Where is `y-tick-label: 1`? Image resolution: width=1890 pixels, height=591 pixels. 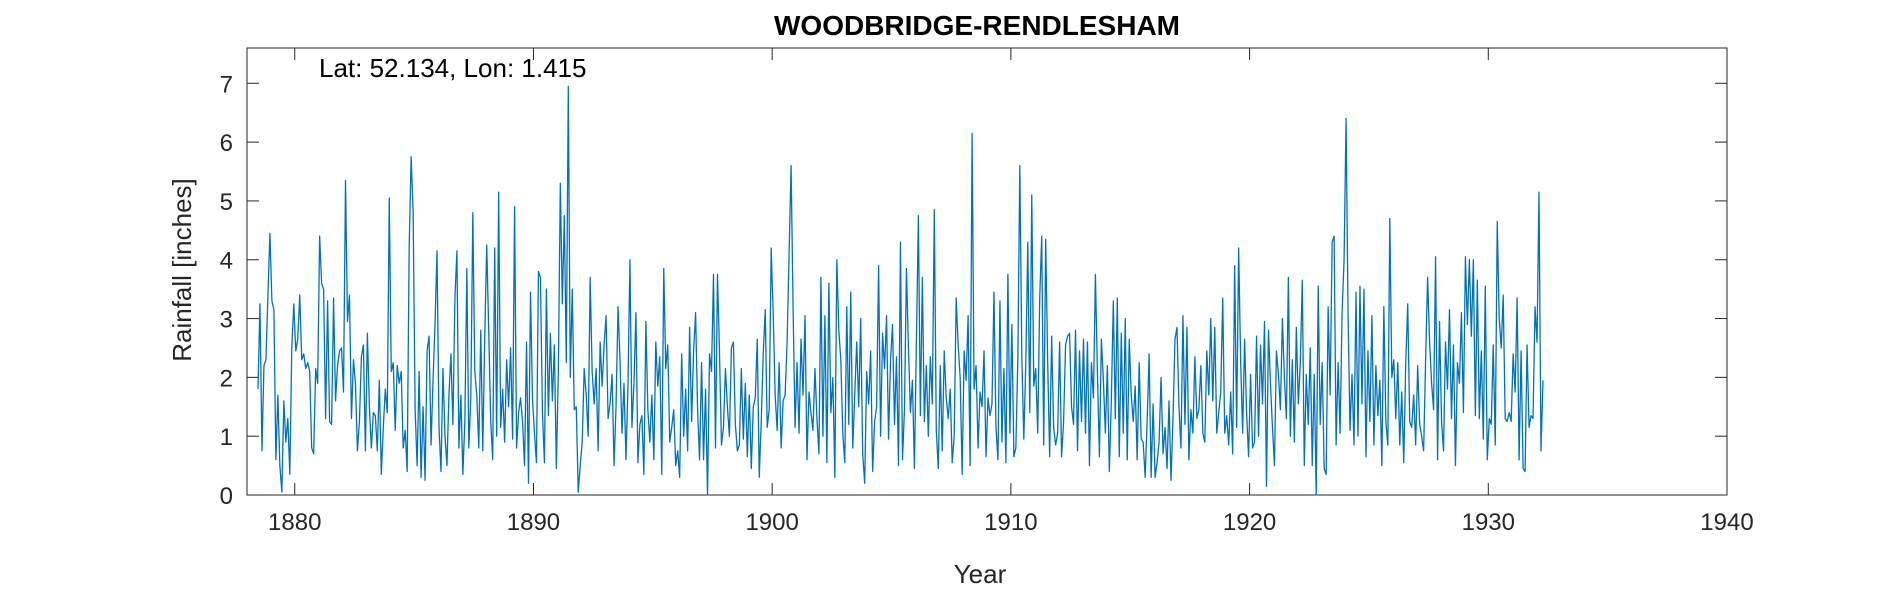
y-tick-label: 1 is located at coordinates (226, 437).